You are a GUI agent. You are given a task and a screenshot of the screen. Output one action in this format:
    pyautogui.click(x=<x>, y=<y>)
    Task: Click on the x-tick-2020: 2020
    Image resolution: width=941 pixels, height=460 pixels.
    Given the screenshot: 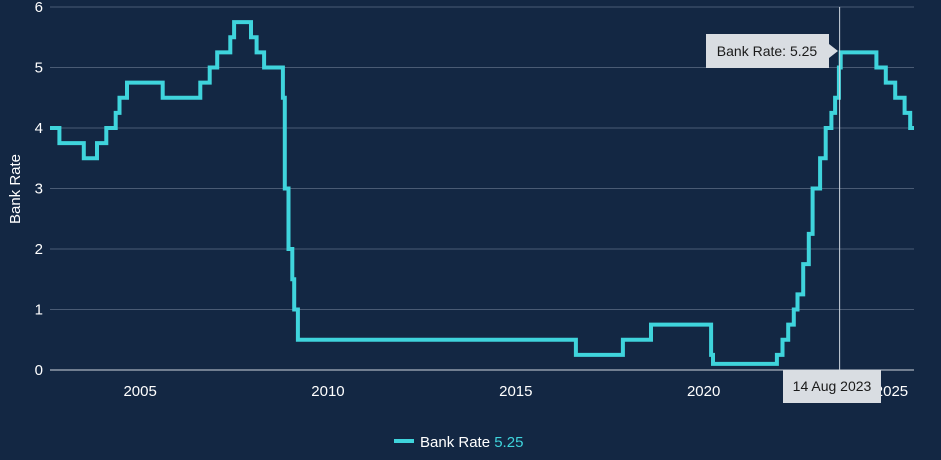 What is the action you would take?
    pyautogui.click(x=703, y=391)
    